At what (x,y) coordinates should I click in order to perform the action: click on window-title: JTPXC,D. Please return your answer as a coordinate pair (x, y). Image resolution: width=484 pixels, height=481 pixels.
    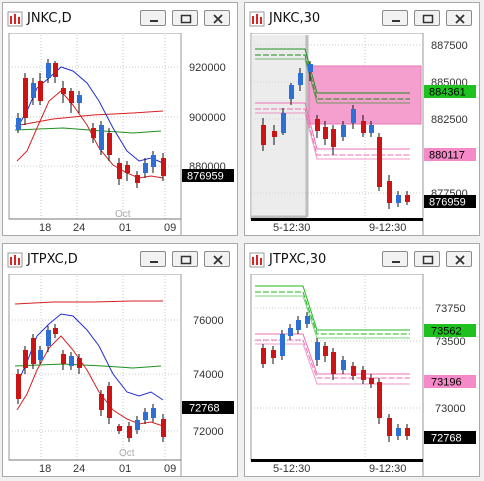
    Looking at the image, I should click on (52, 259).